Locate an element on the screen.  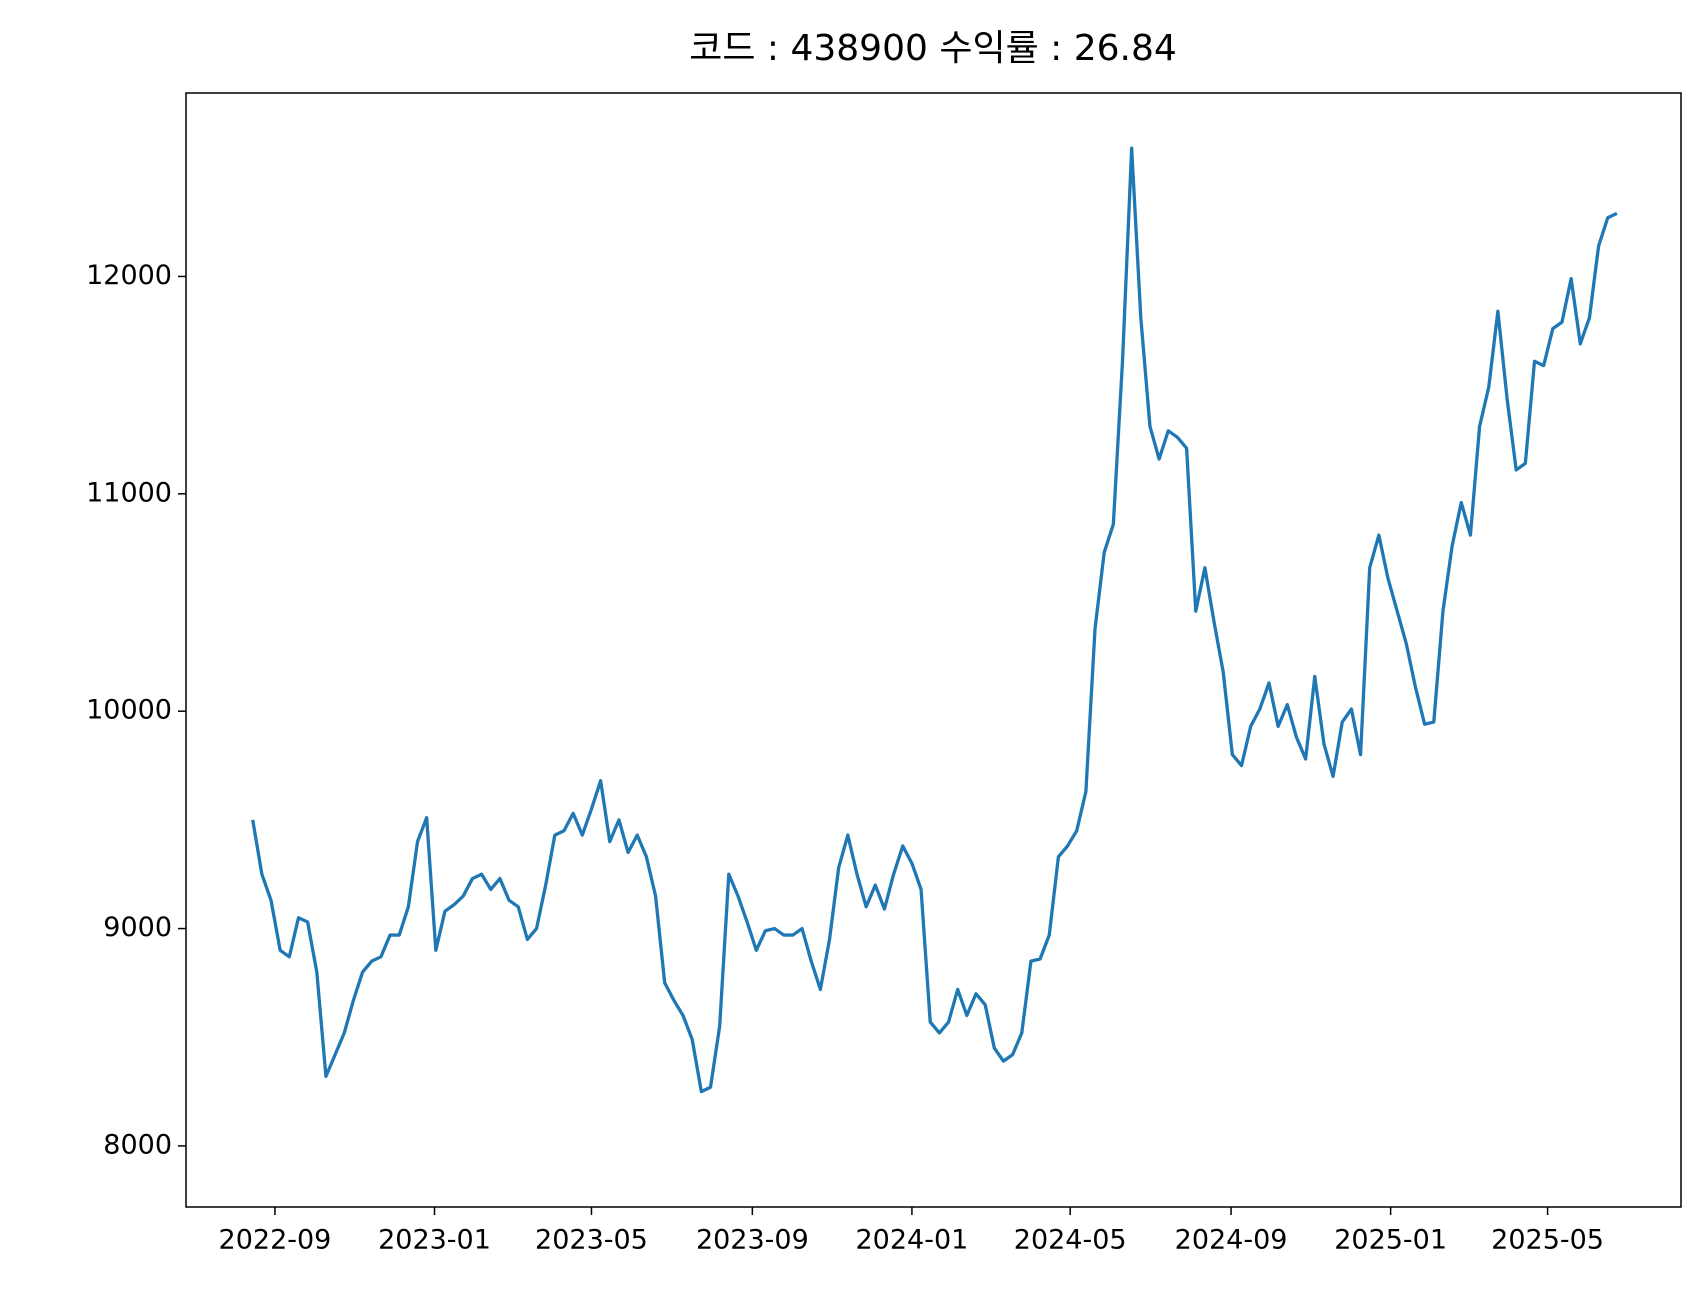
x-tick-label: 2024-01 is located at coordinates (912, 1240).